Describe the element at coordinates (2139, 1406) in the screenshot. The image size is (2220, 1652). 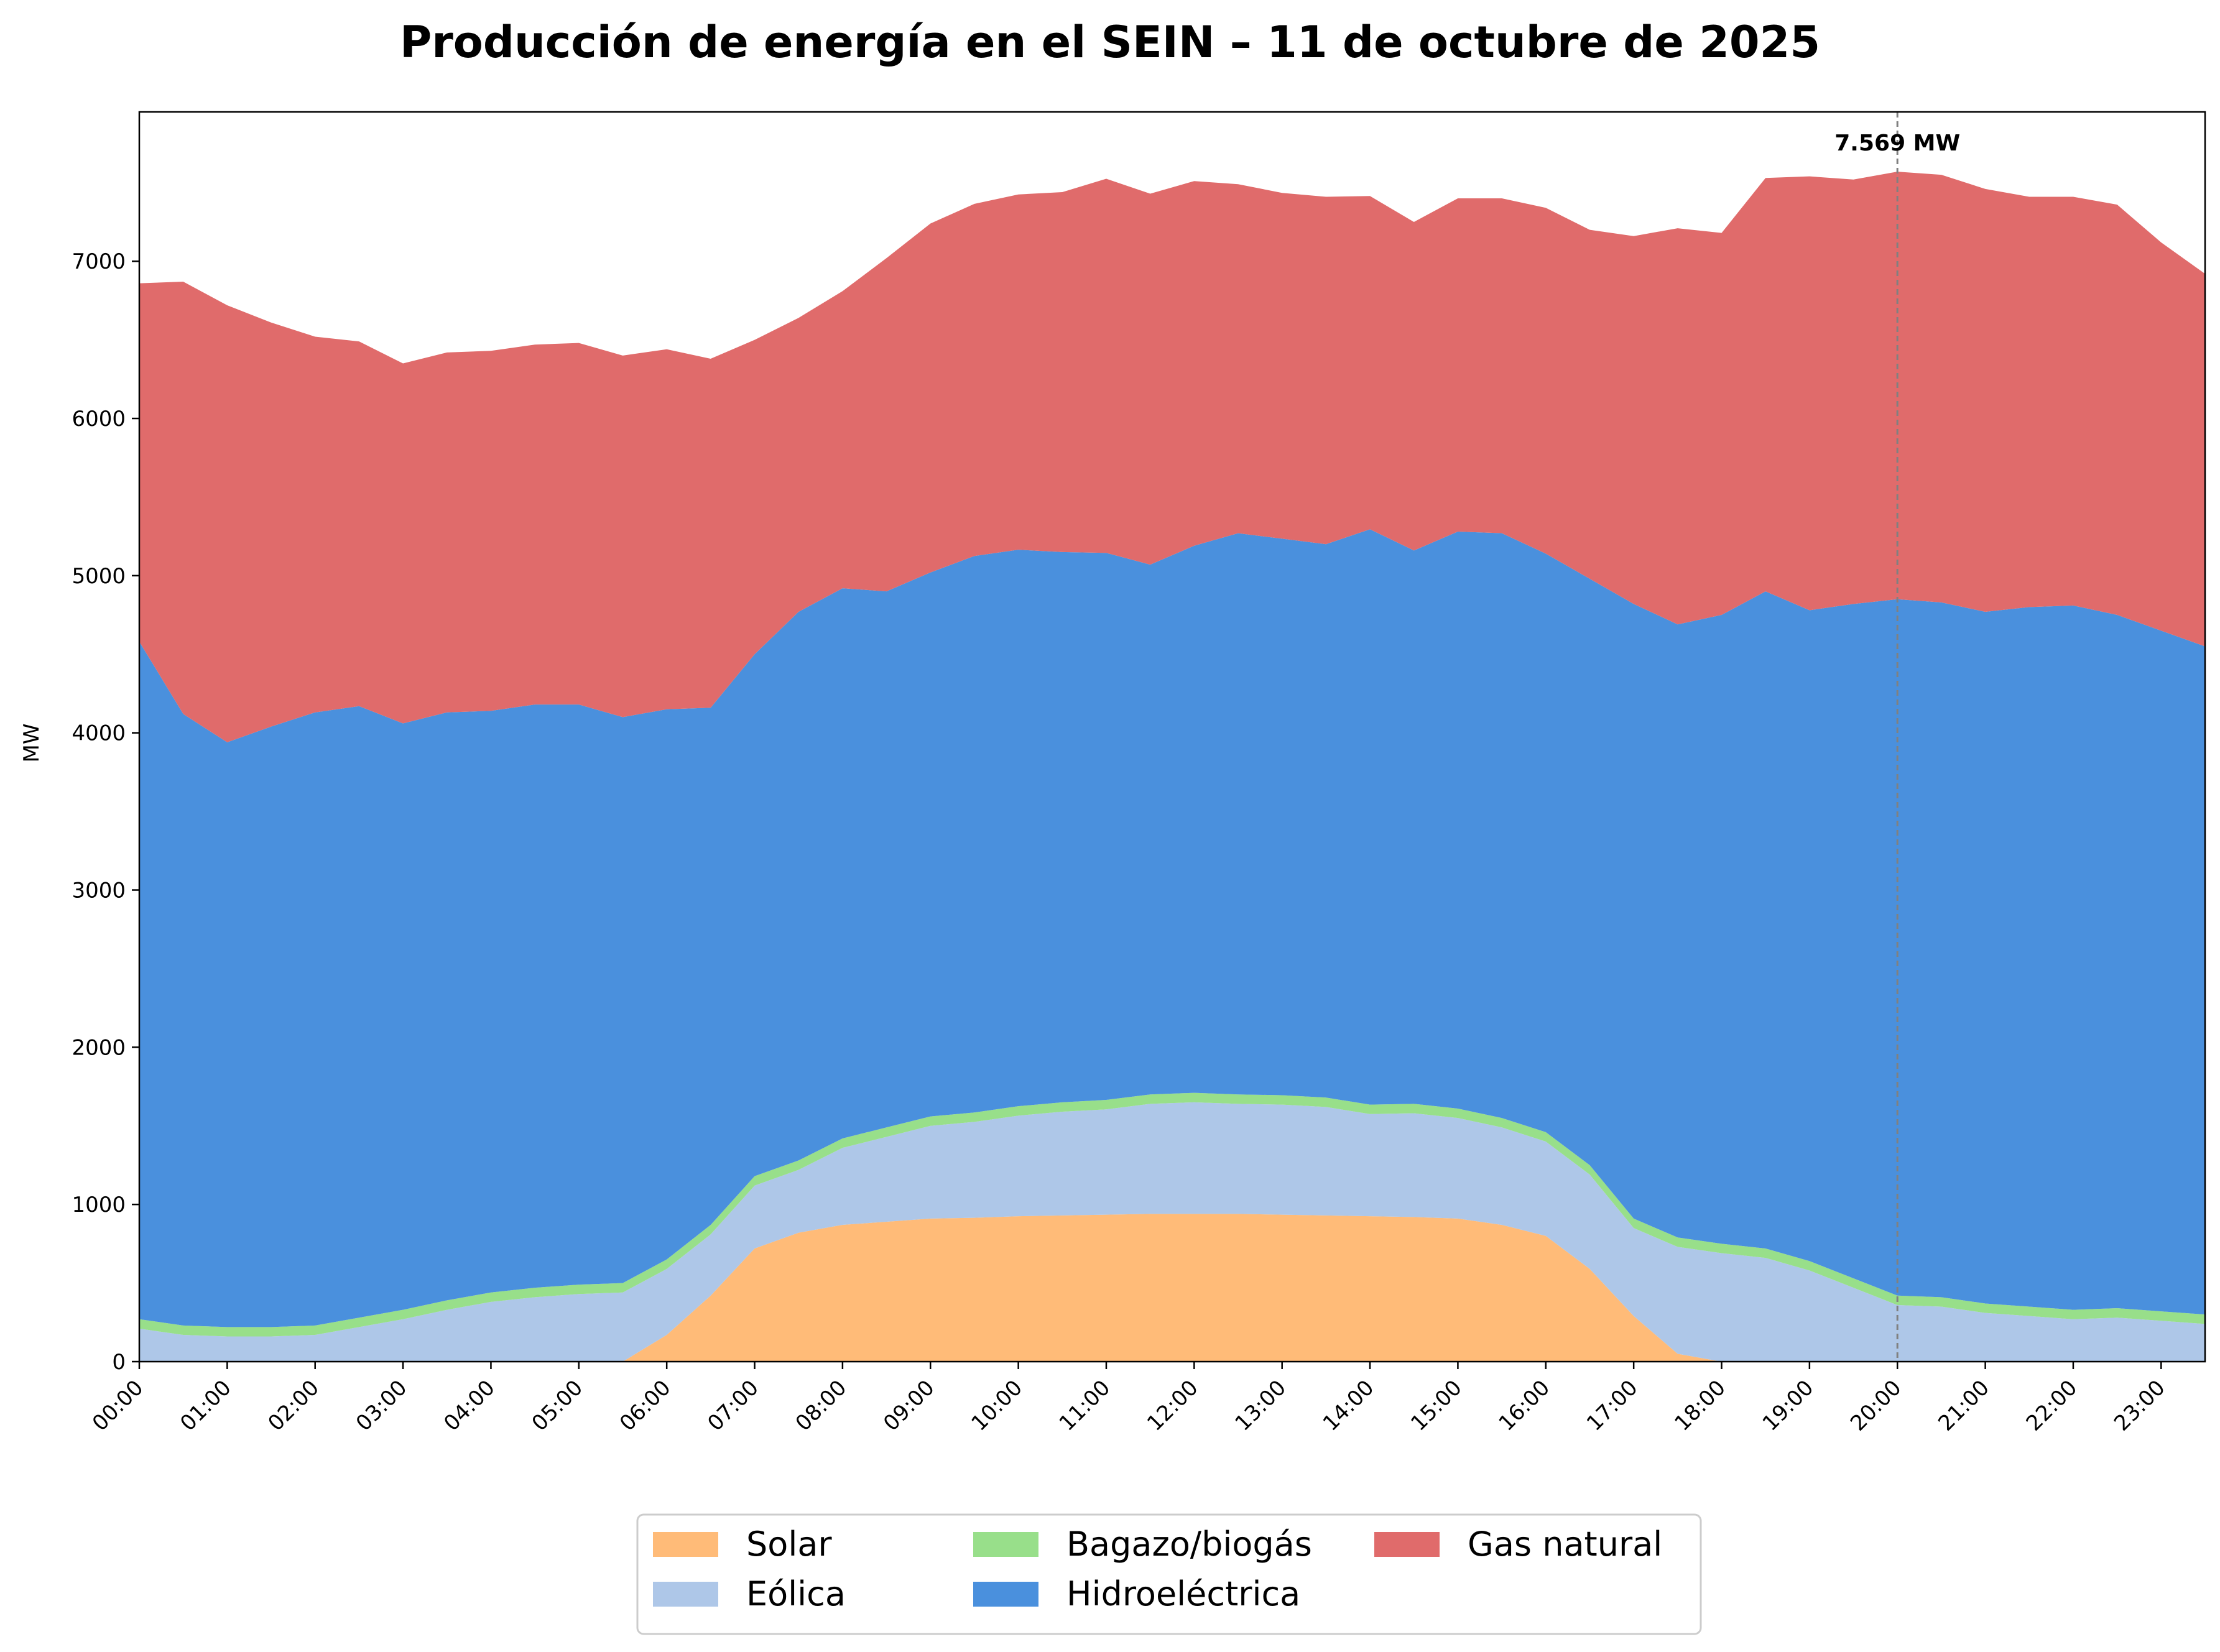
I see `x-tick-label: 23:00` at that location.